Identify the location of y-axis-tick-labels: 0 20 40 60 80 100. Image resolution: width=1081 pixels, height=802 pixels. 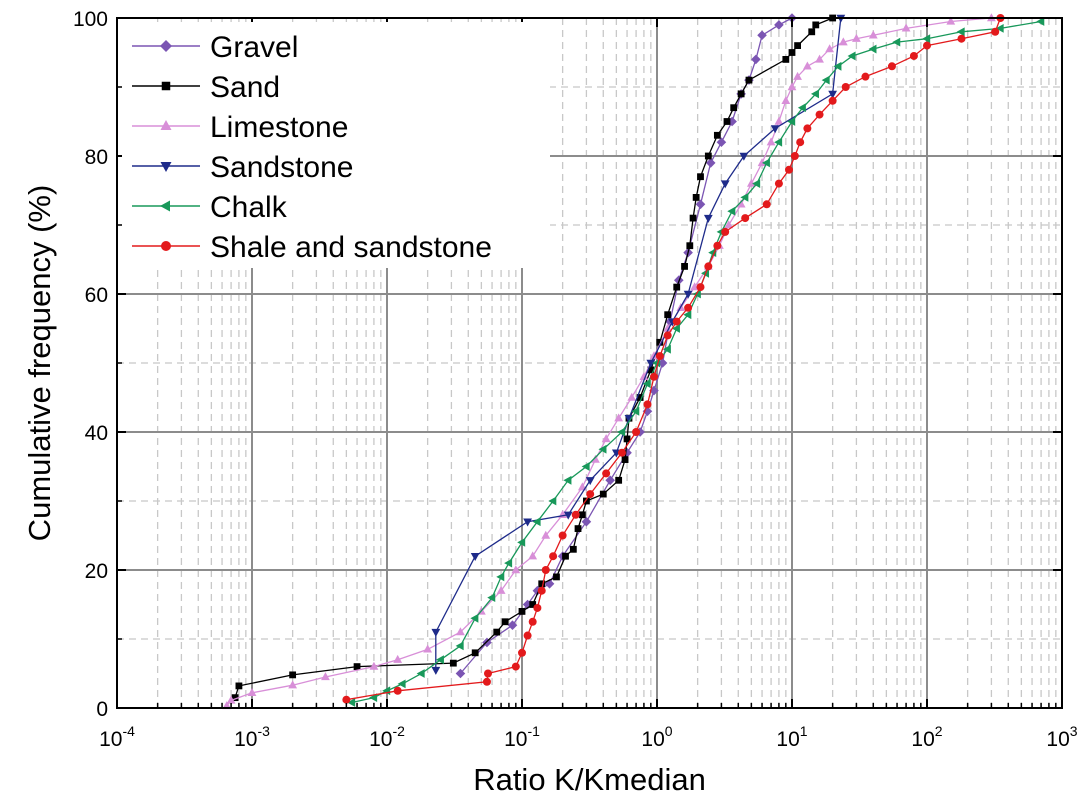
(90, 364).